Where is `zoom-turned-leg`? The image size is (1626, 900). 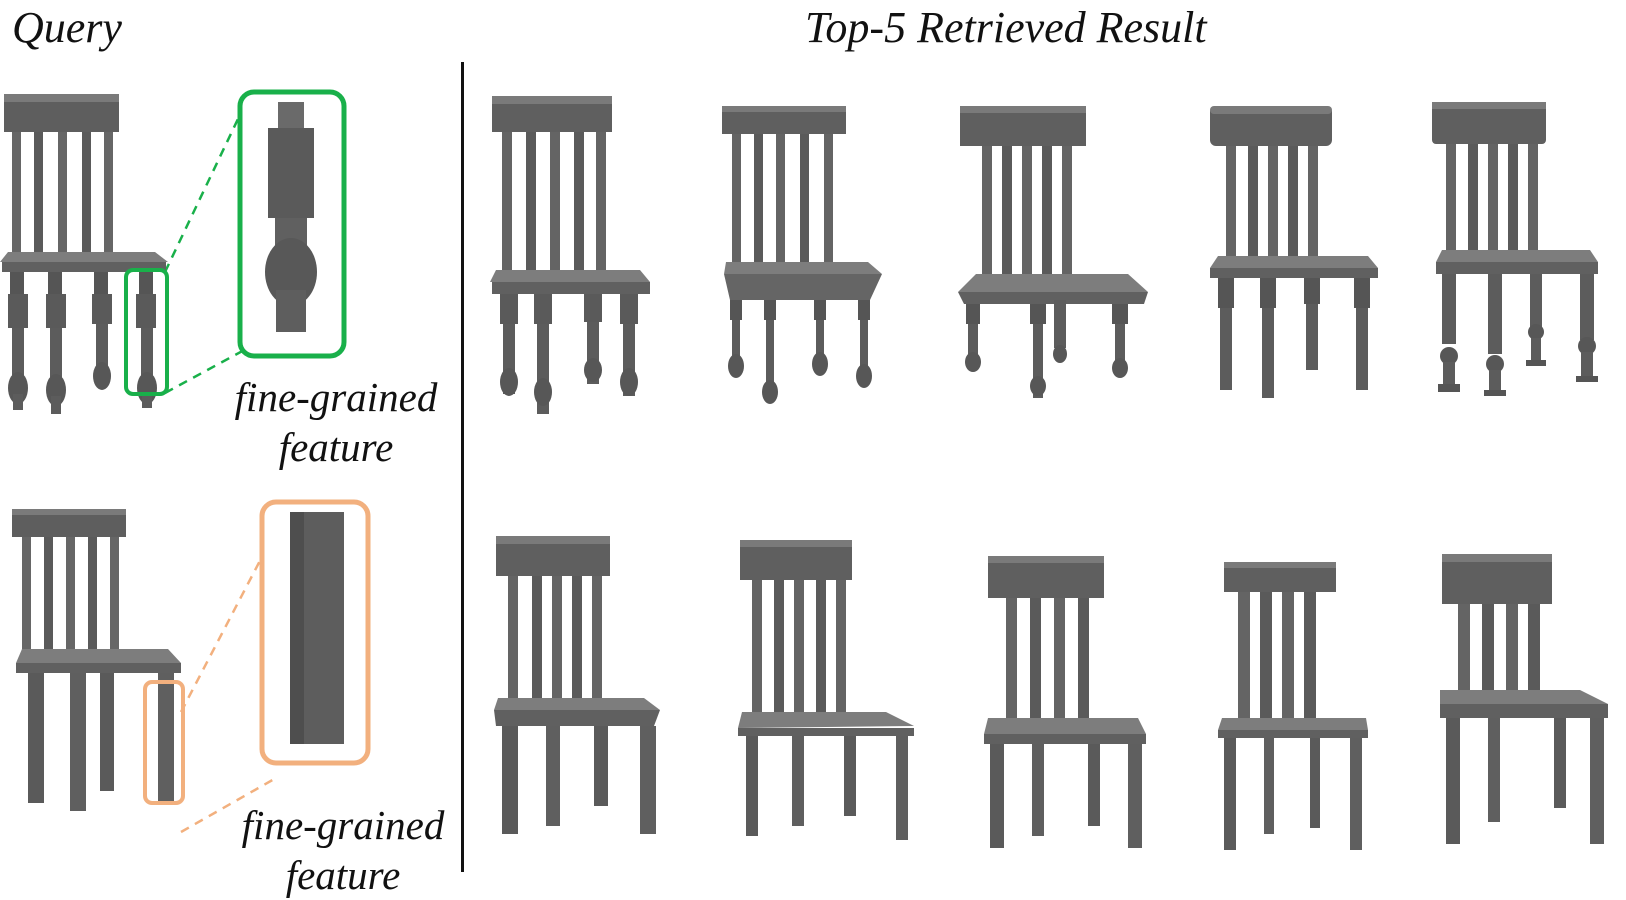 zoom-turned-leg is located at coordinates (292, 224).